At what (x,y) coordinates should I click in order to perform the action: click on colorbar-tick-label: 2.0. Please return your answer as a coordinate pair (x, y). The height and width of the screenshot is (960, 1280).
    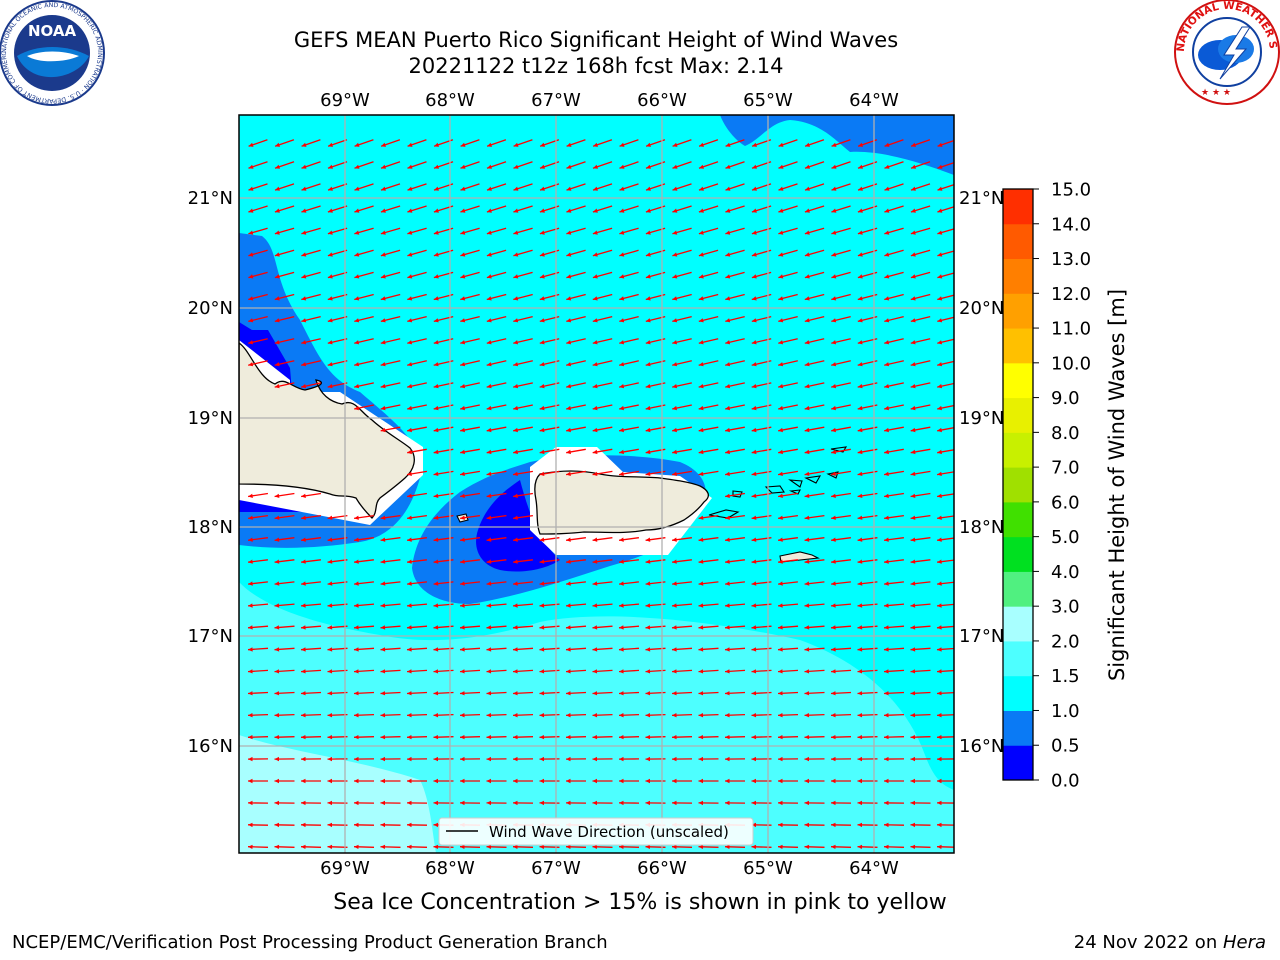
    Looking at the image, I should click on (1065, 641).